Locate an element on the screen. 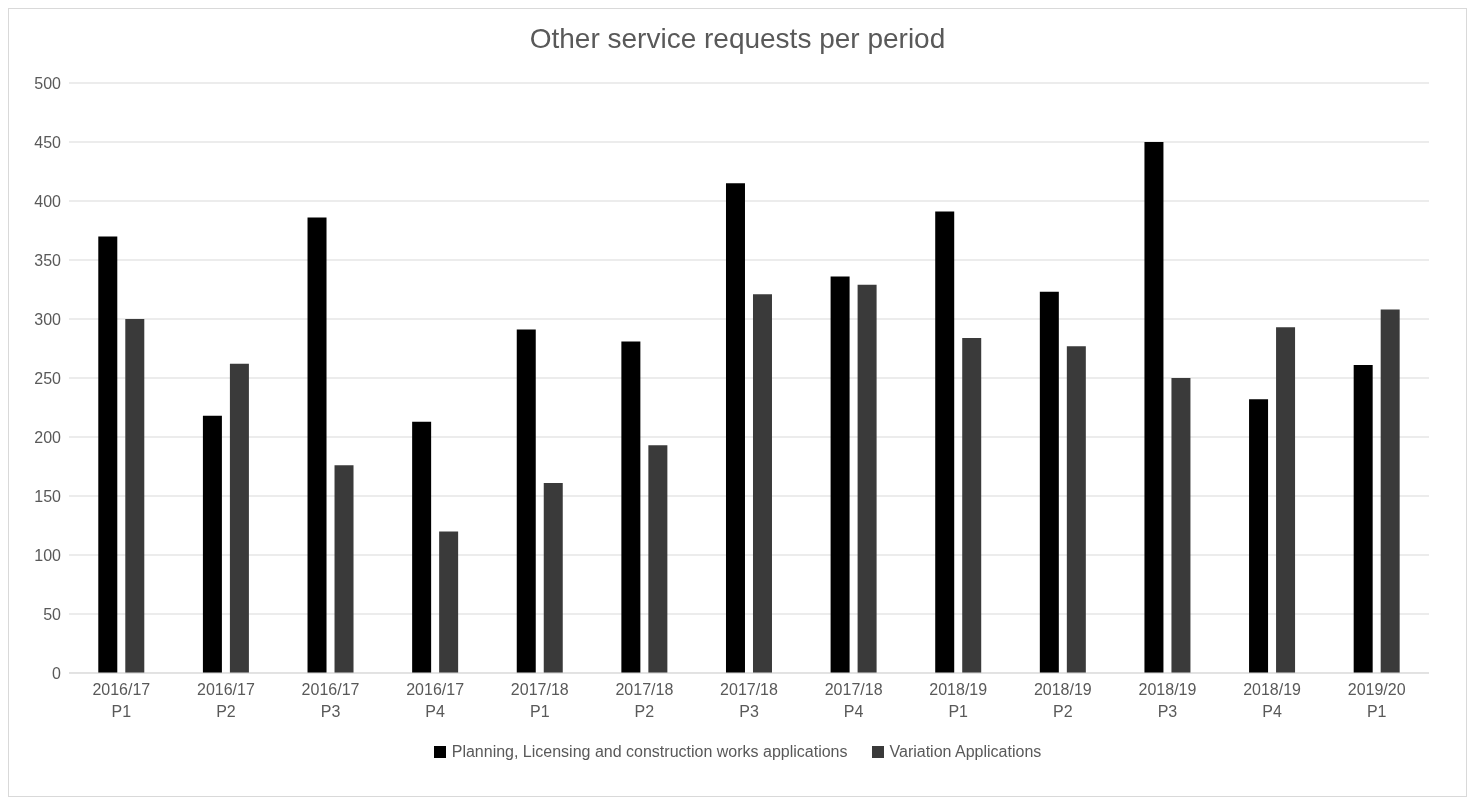 The height and width of the screenshot is (805, 1475). x-tick-label: 2018/19 P4 is located at coordinates (1272, 700).